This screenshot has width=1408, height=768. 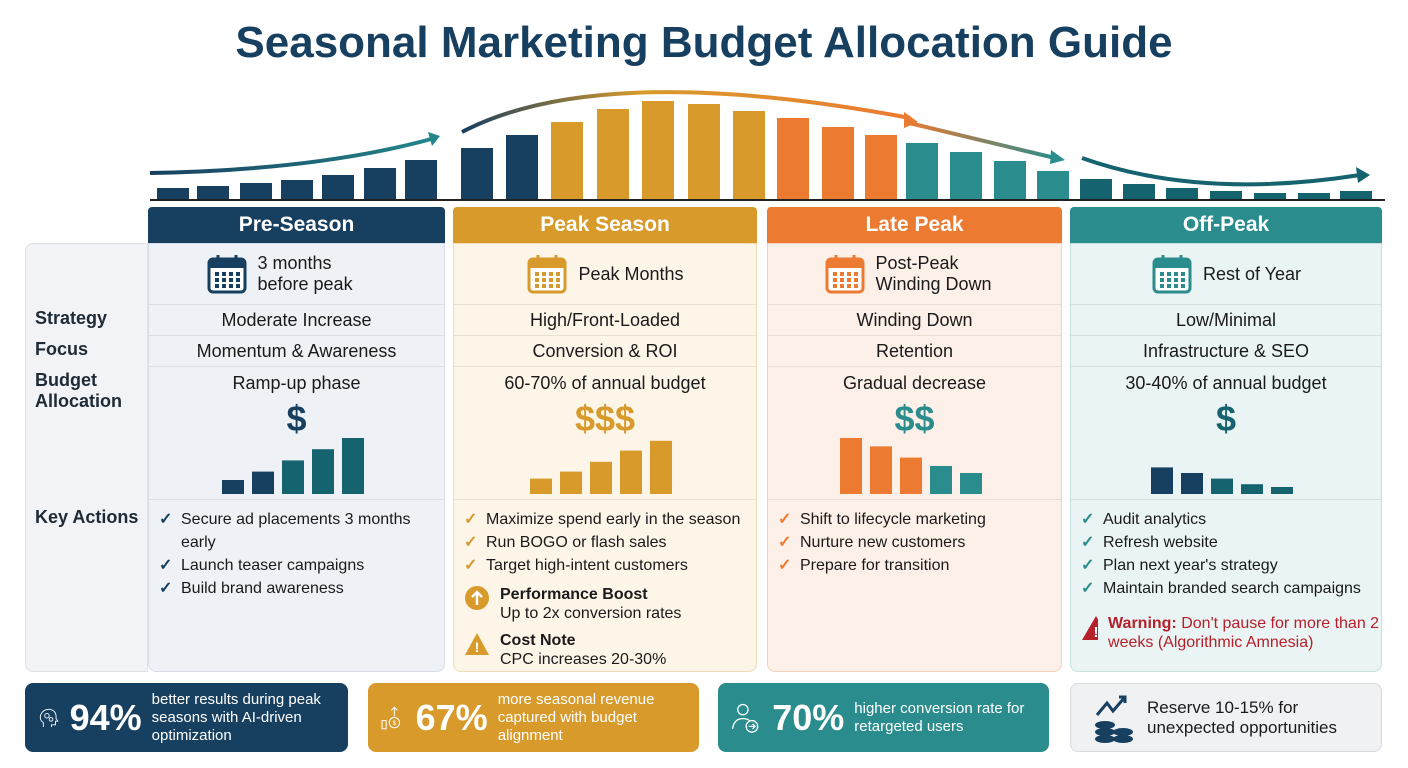 What do you see at coordinates (1226, 319) in the screenshot?
I see `strategy-value: Low/Minimal` at bounding box center [1226, 319].